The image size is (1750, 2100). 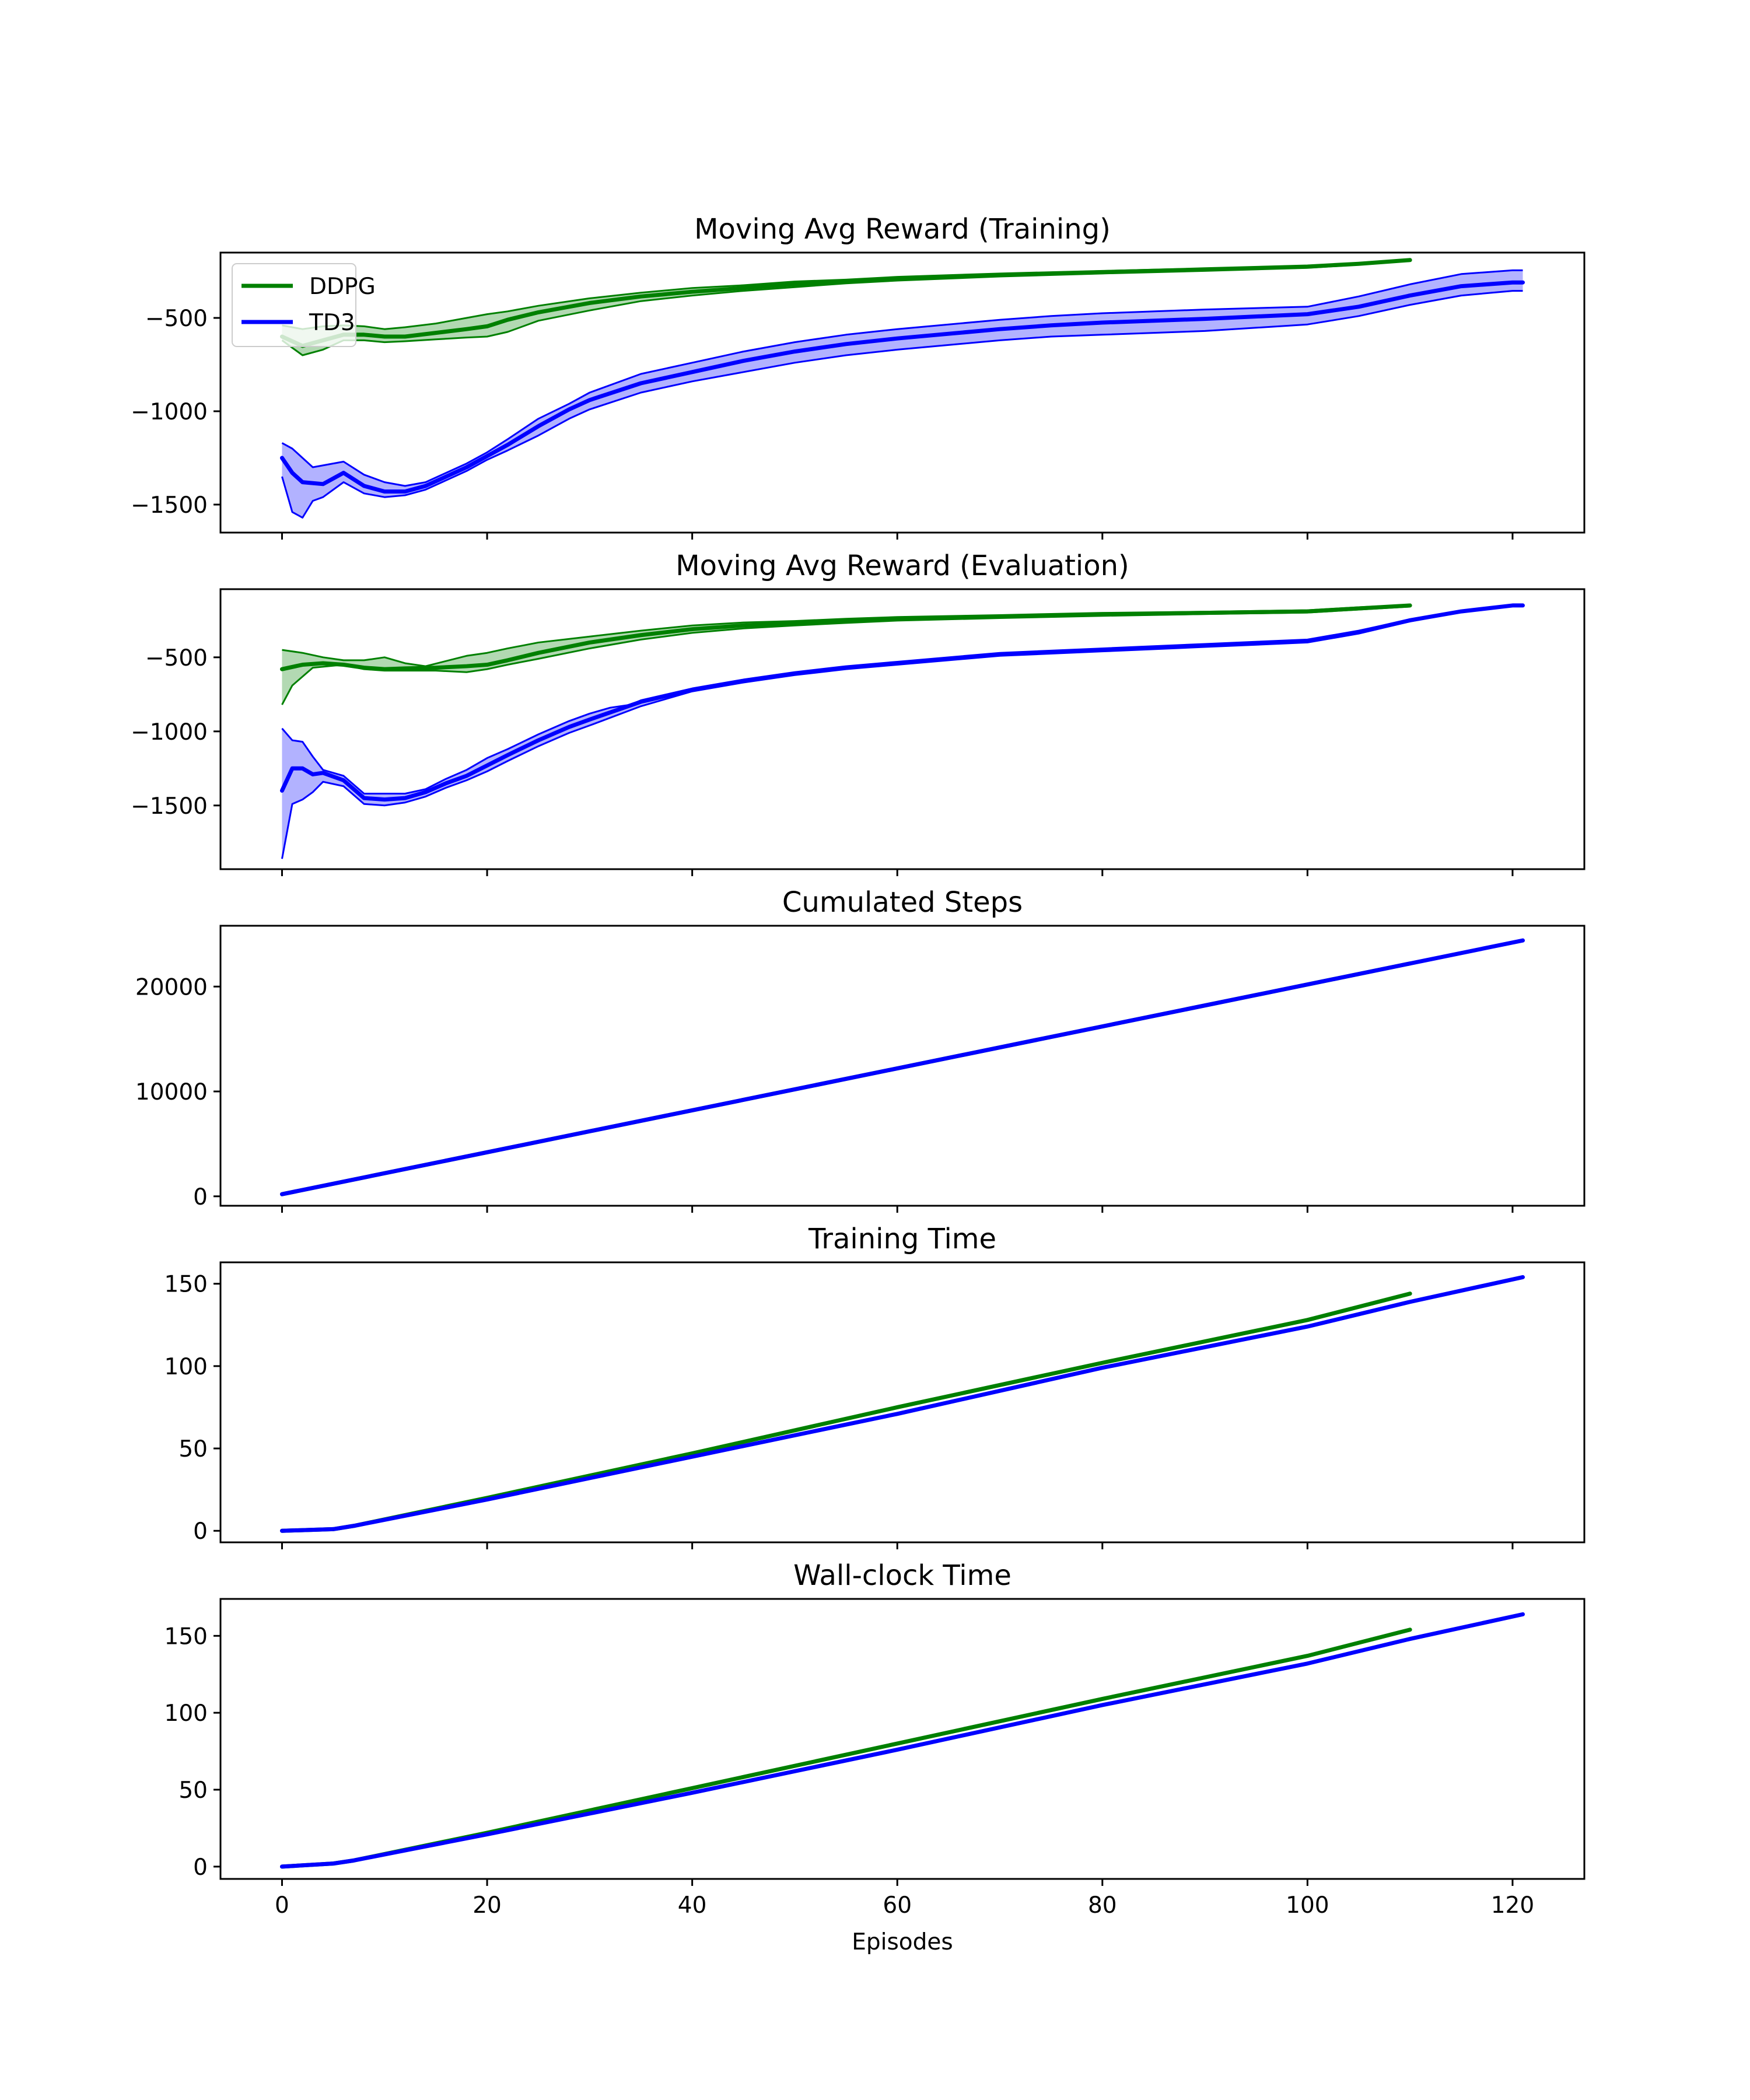 What do you see at coordinates (902, 229) in the screenshot?
I see `panel-title: Moving Avg Reward (Training)` at bounding box center [902, 229].